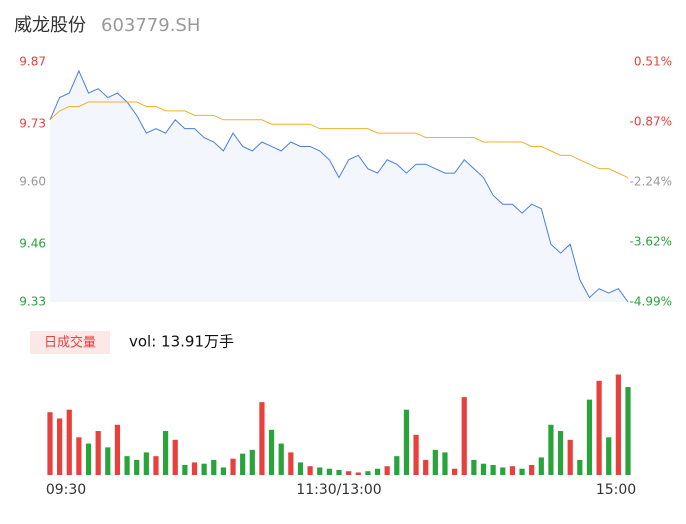 Image resolution: width=686 pixels, height=524 pixels. I want to click on y2-tick-label: -2.24%, so click(651, 182).